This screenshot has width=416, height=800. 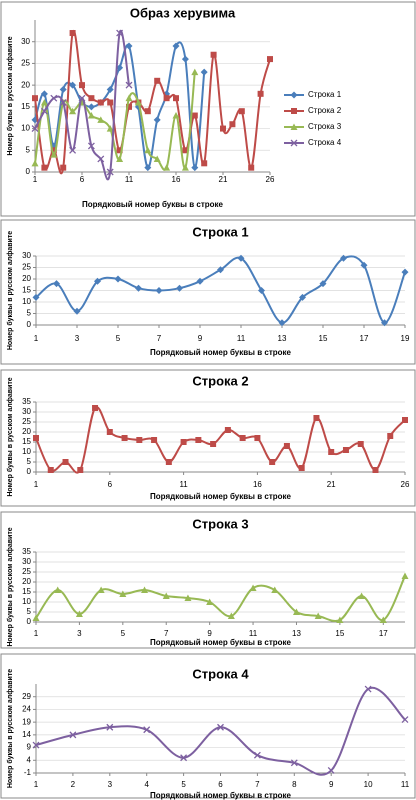 What do you see at coordinates (220, 673) in the screenshot?
I see `chart-title: Строка 4` at bounding box center [220, 673].